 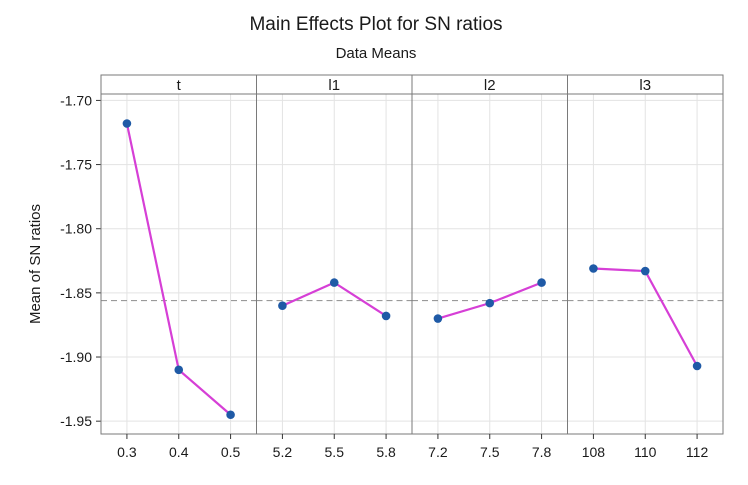 I want to click on x-tick-label: 7.2, so click(x=438, y=452).